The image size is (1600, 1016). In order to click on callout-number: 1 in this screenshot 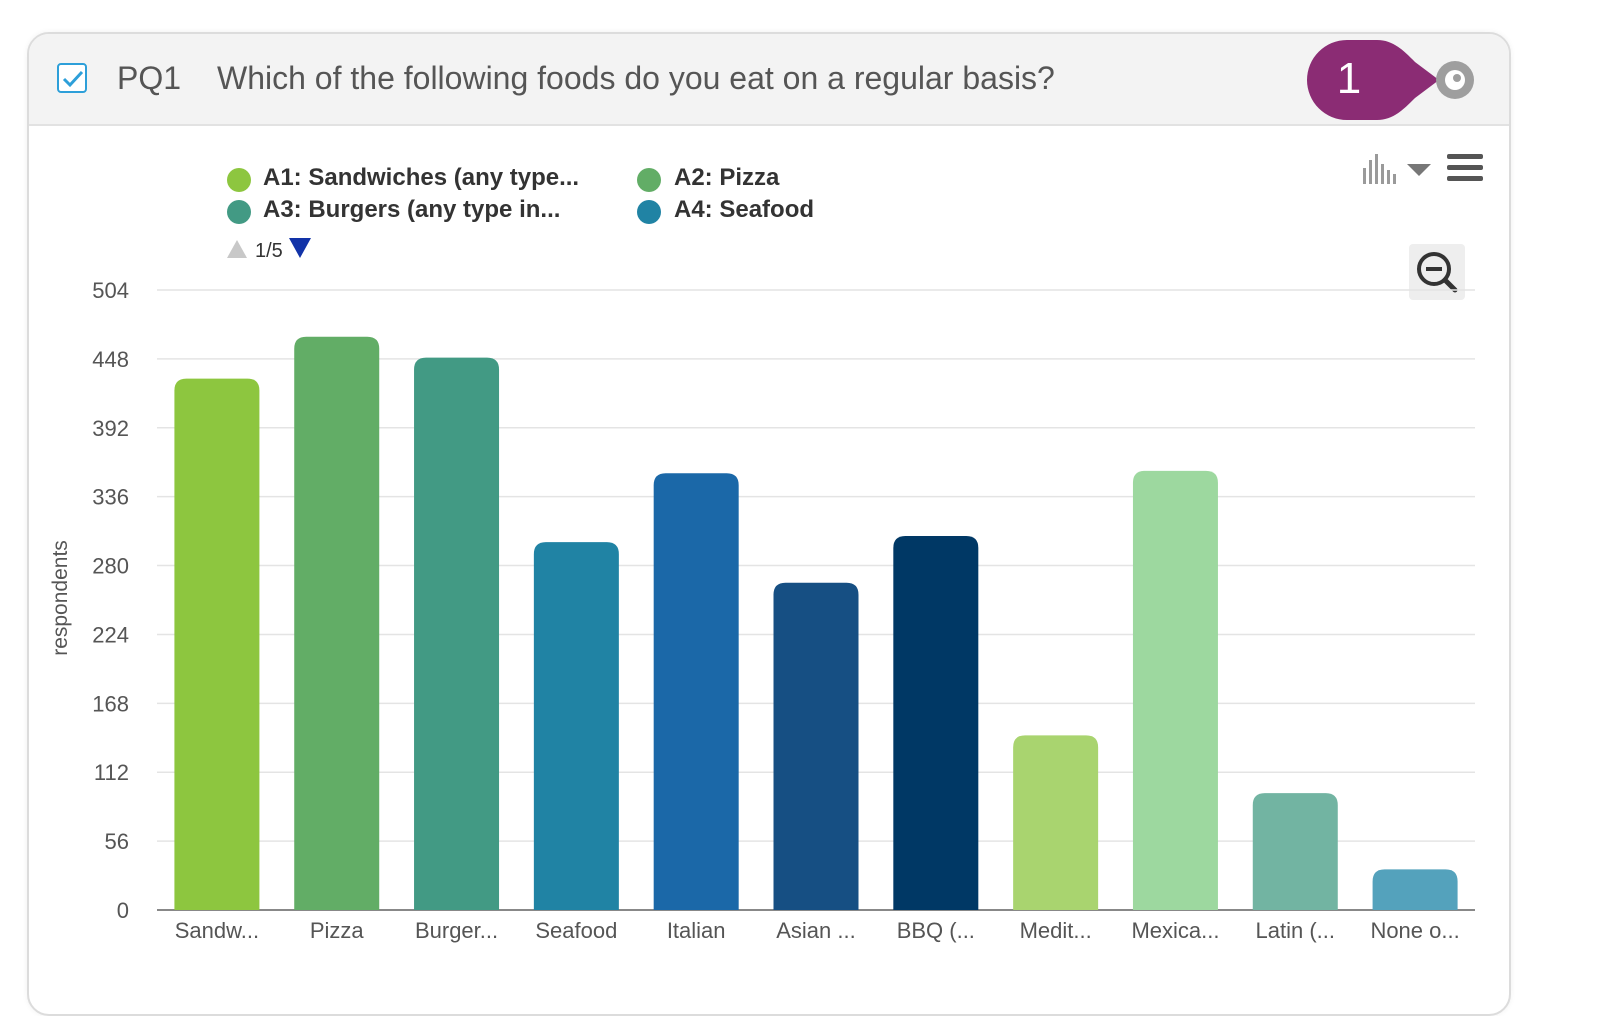, I will do `click(1349, 78)`.